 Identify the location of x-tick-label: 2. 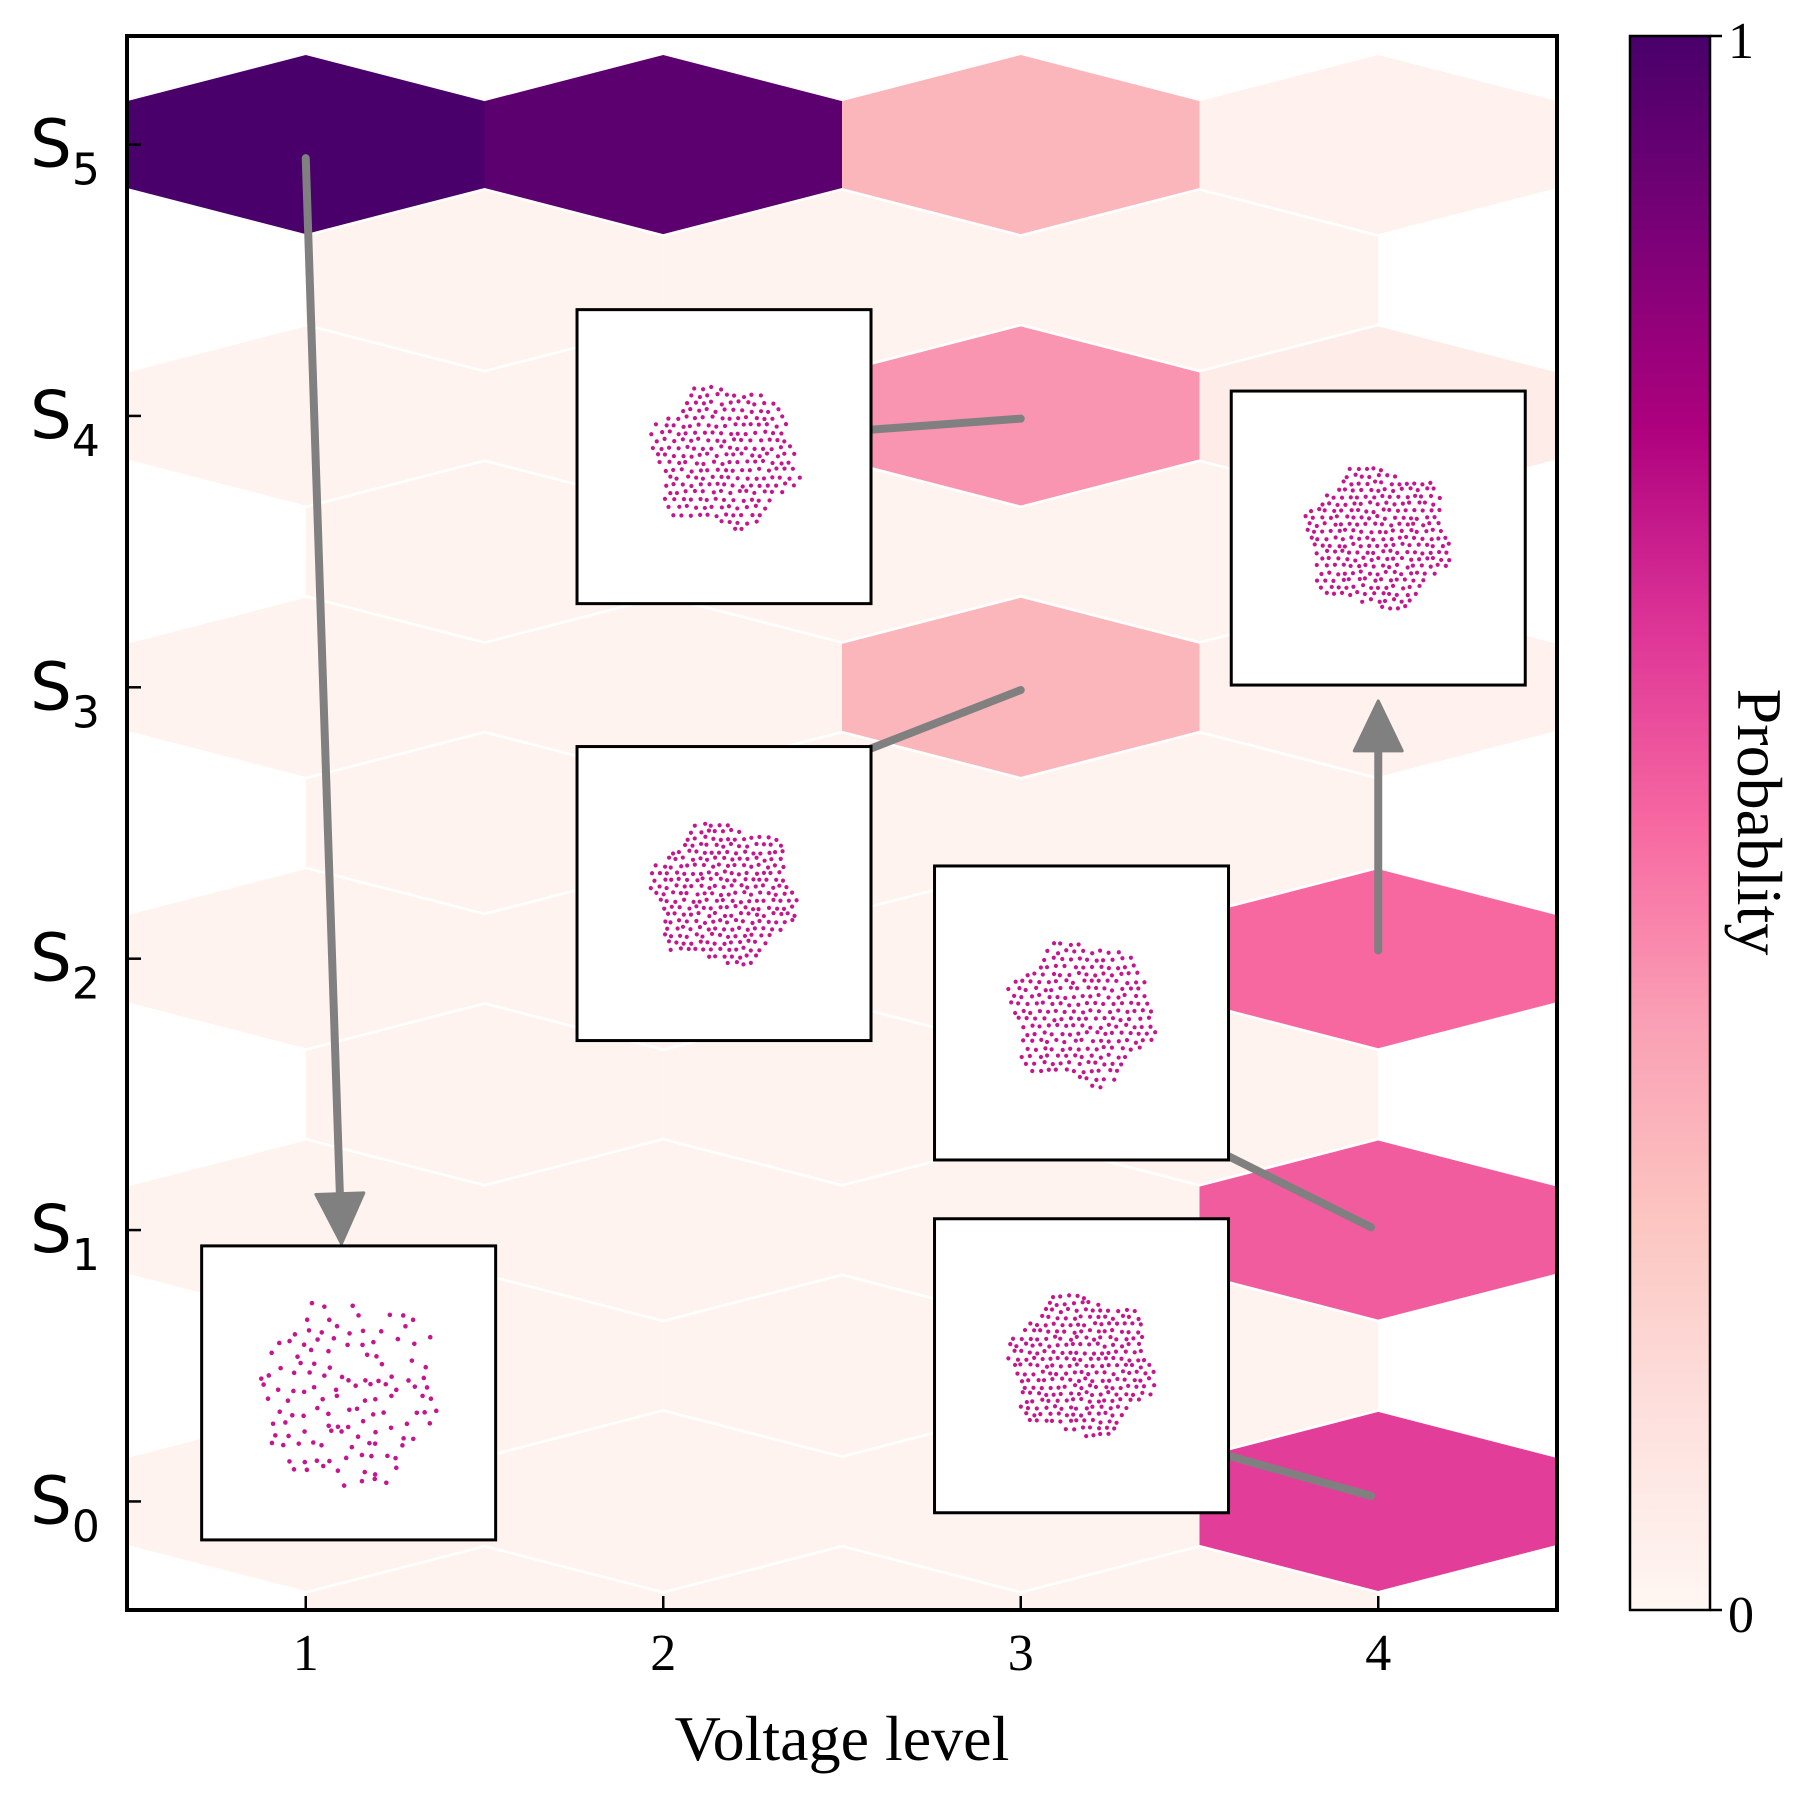
(663, 1653).